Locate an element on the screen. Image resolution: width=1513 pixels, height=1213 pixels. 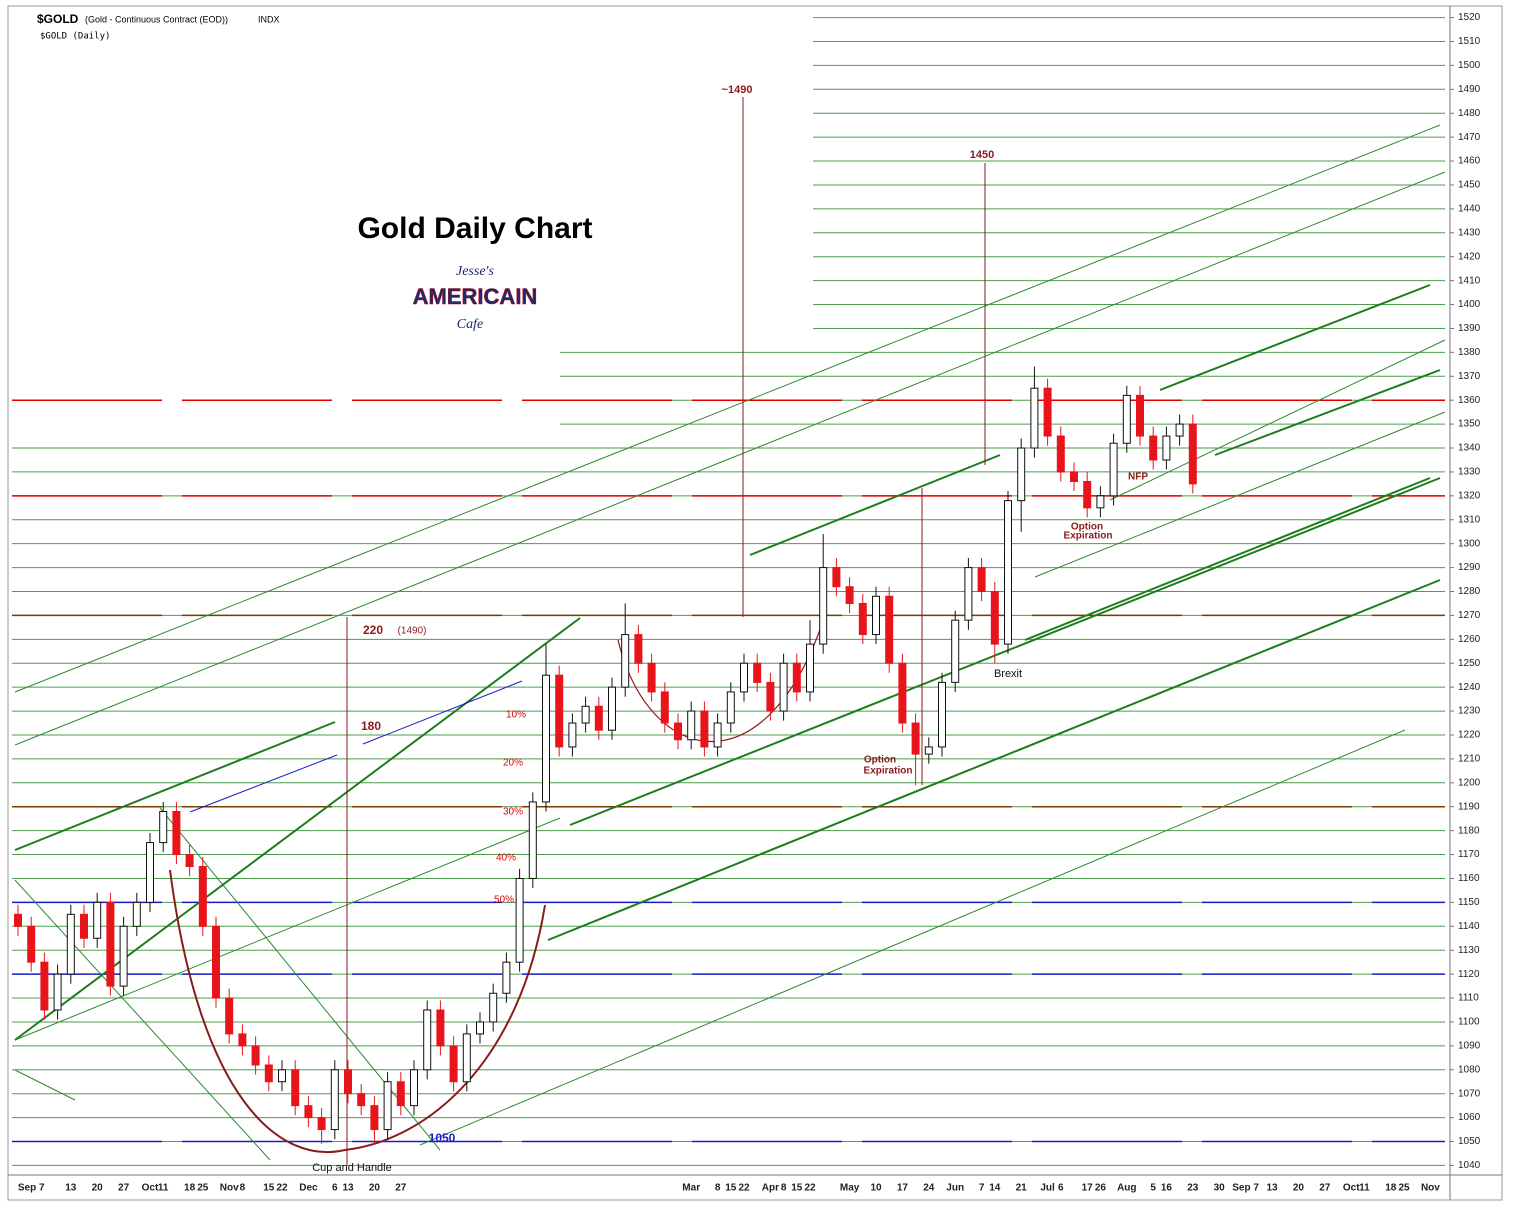
y-tick-label: 1140 is located at coordinates (1469, 926).